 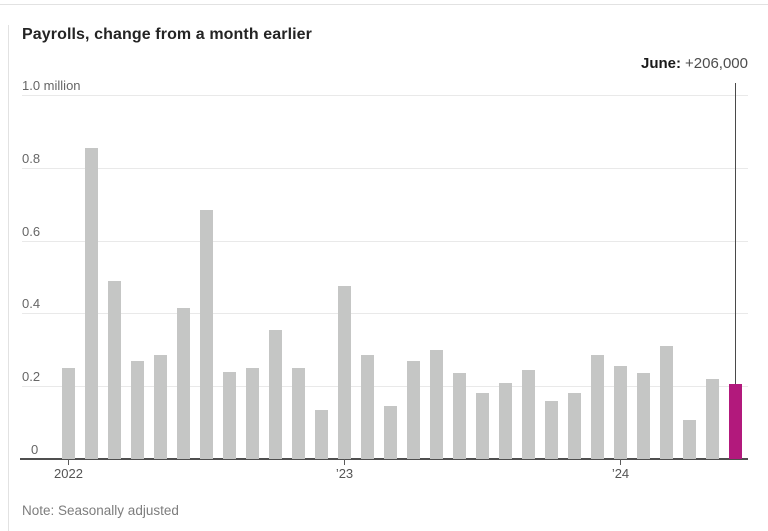 What do you see at coordinates (100, 510) in the screenshot?
I see `chart-note: Note: Seasonally adjusted` at bounding box center [100, 510].